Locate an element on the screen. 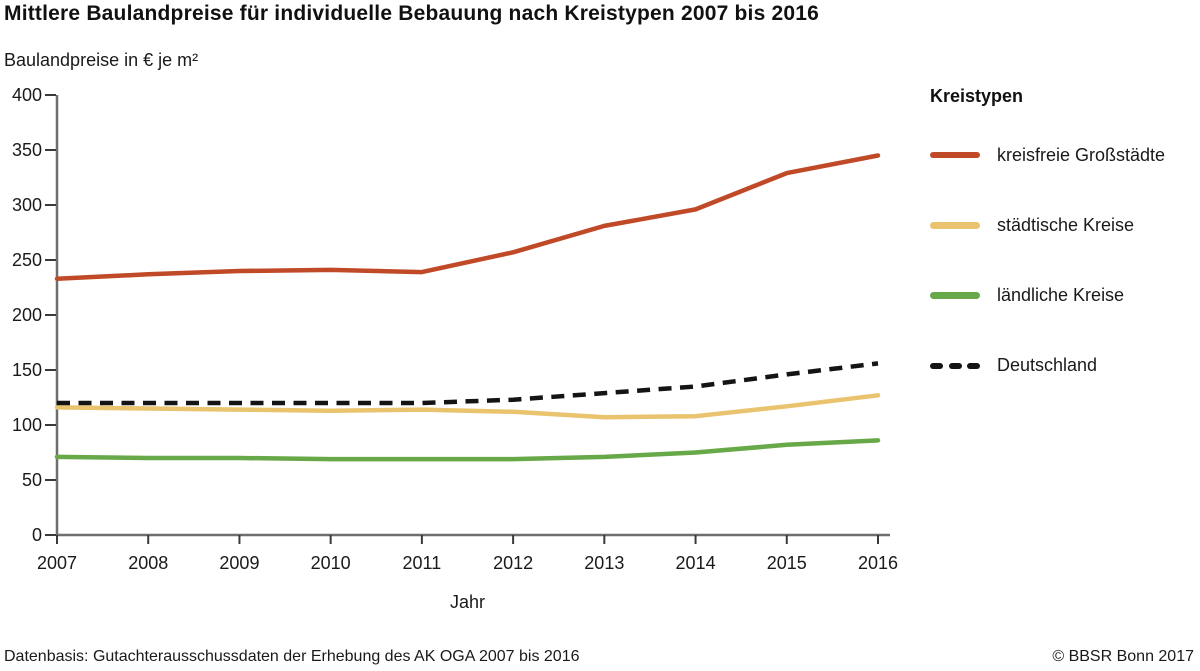  legend-item: kreisfreie Großstädte is located at coordinates (1047, 155).